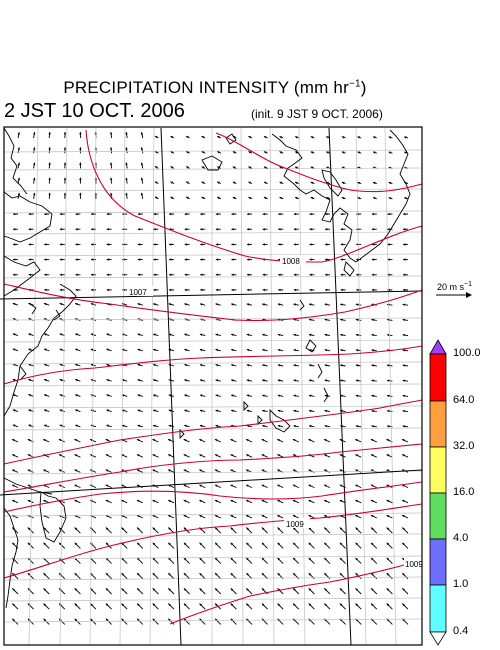  I want to click on valid-time: 2 JST 10 OCT. 2006, so click(94, 111).